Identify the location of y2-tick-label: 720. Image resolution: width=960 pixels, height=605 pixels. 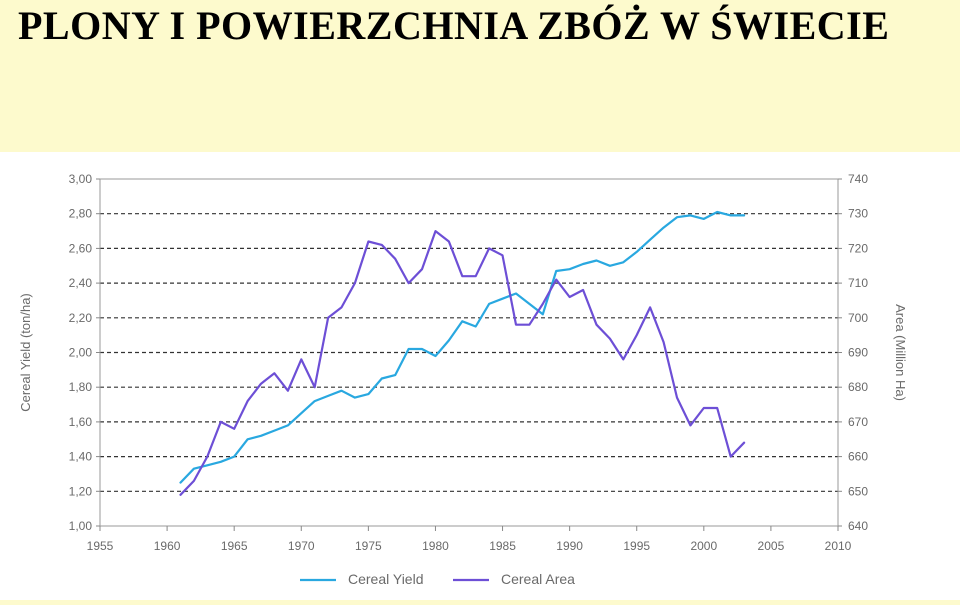
(858, 248).